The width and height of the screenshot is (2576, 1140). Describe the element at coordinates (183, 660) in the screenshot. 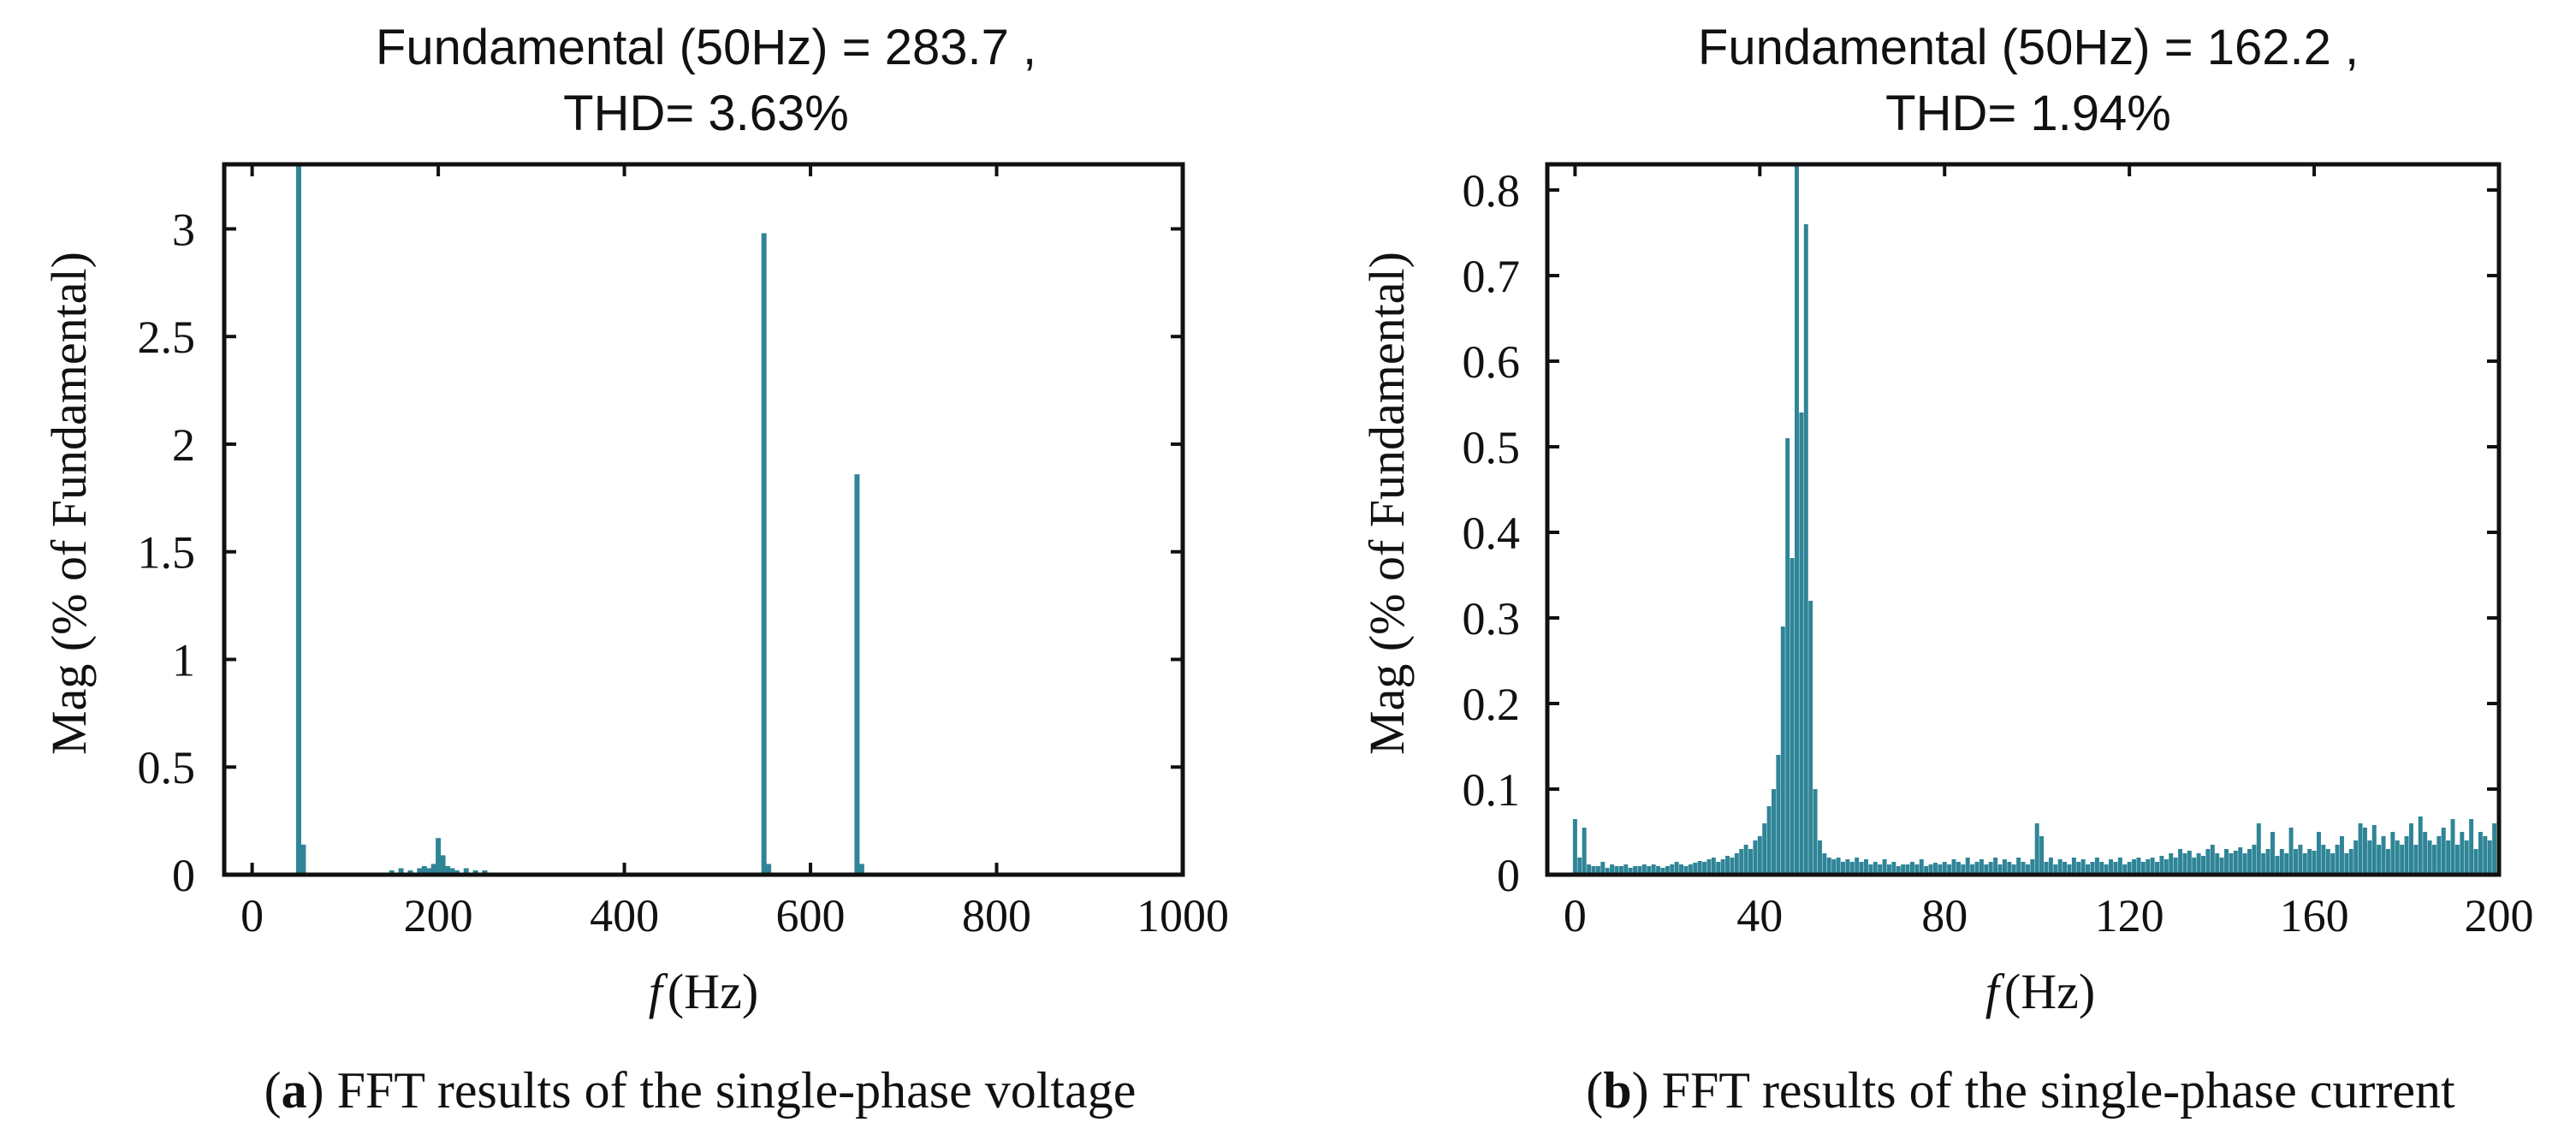

I see `chart-a-ytick-label: 1` at that location.